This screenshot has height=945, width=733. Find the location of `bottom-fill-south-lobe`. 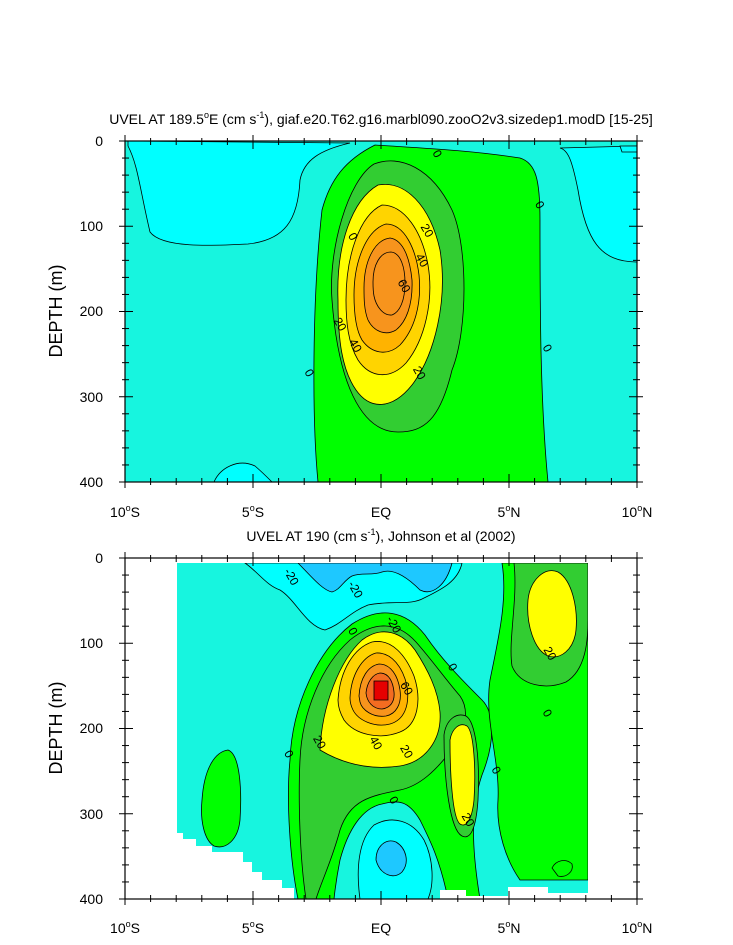

bottom-fill-south-lobe is located at coordinates (221, 798).